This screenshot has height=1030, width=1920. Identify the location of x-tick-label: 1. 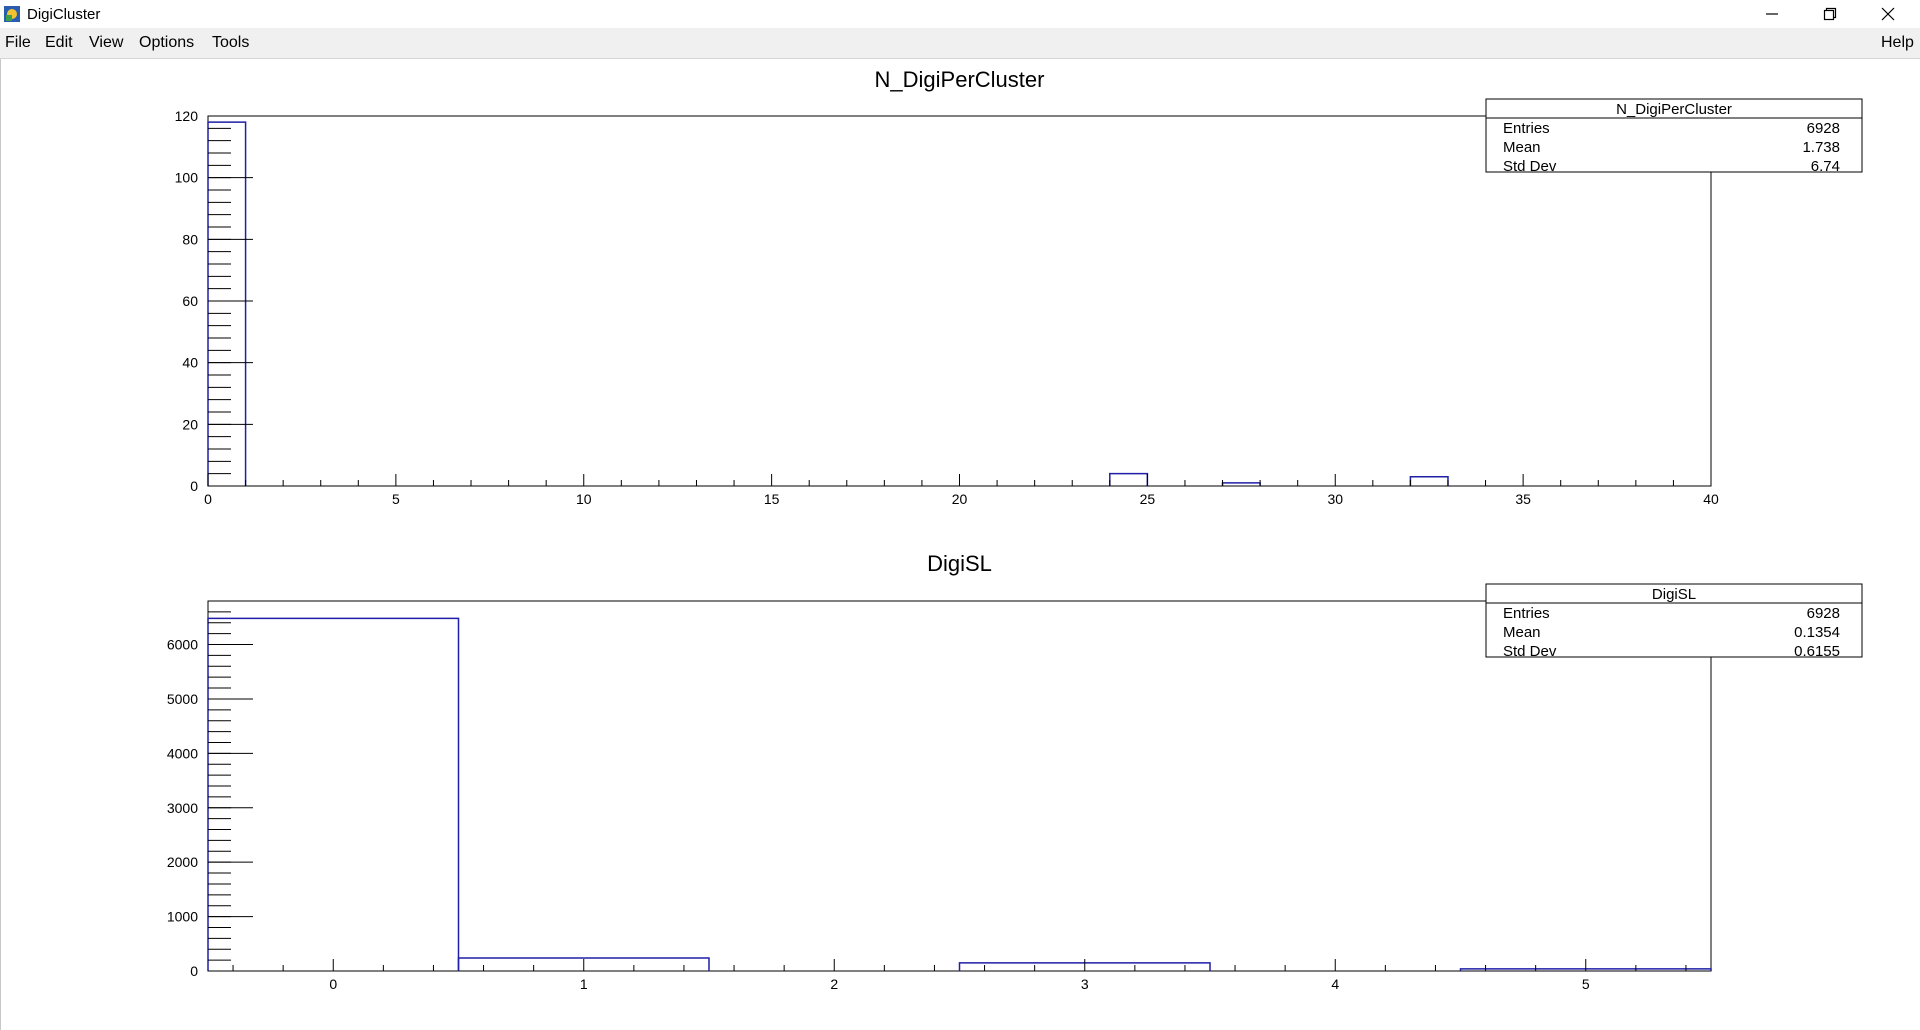
(584, 984).